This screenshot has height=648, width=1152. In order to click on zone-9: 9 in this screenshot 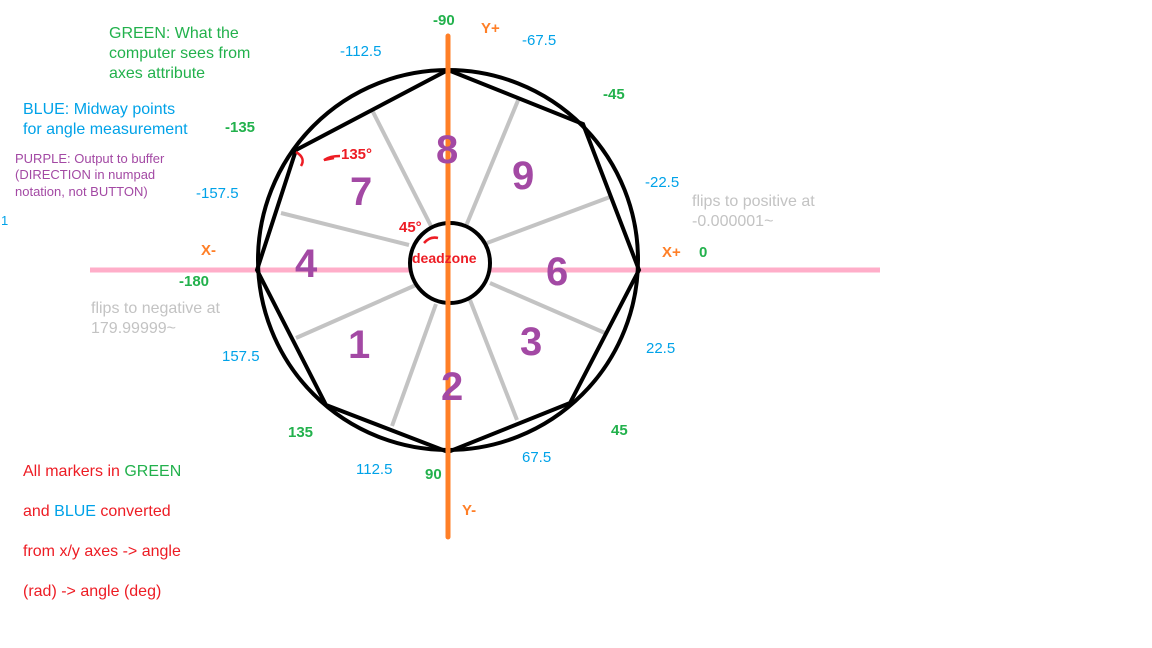, I will do `click(523, 176)`.